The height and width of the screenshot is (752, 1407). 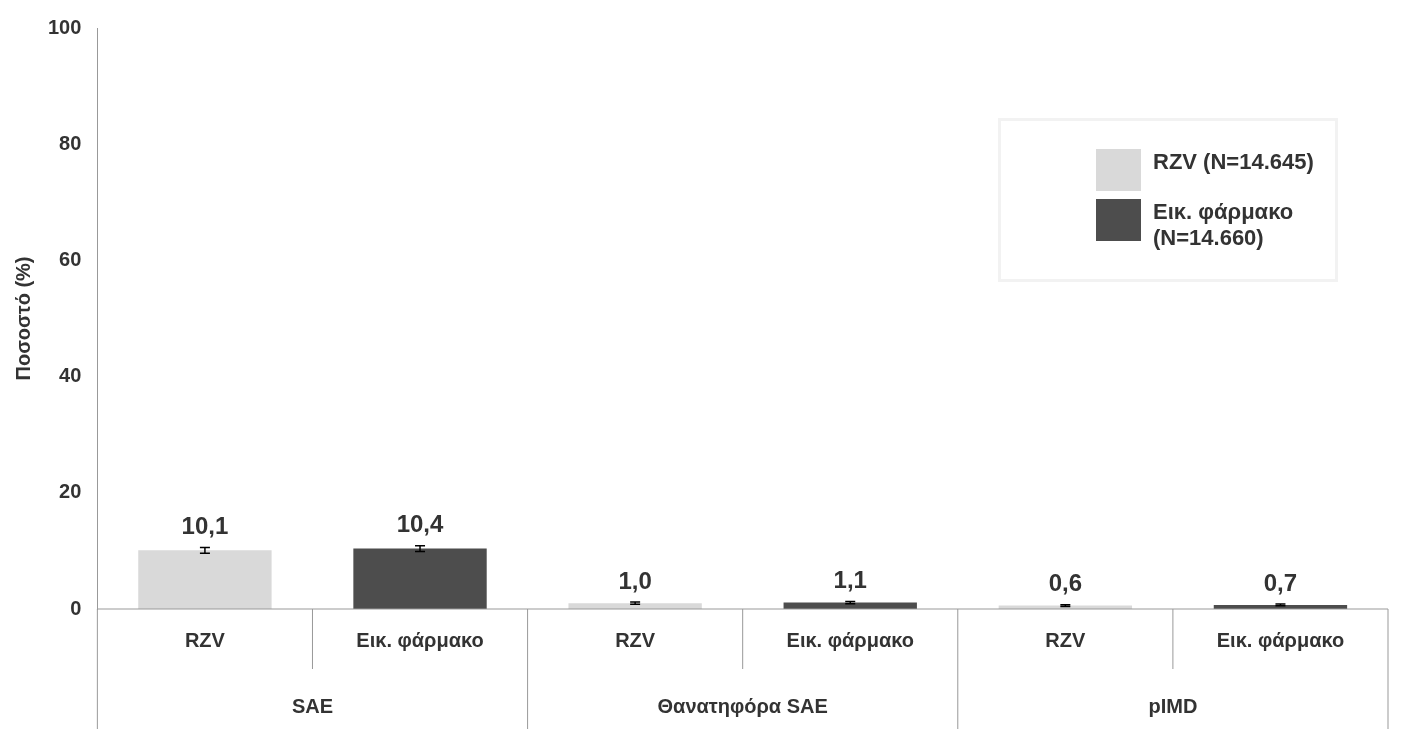 What do you see at coordinates (635, 580) in the screenshot?
I see `data-label: 1,0` at bounding box center [635, 580].